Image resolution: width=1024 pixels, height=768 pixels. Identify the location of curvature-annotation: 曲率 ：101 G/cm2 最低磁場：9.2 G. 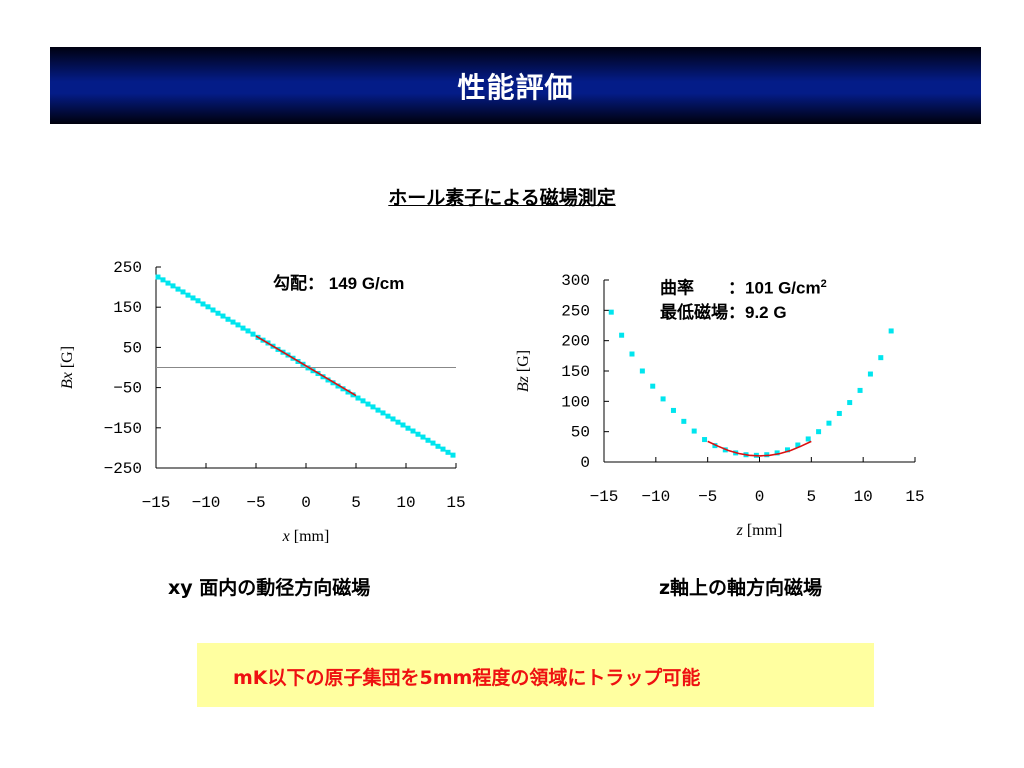
(743, 298).